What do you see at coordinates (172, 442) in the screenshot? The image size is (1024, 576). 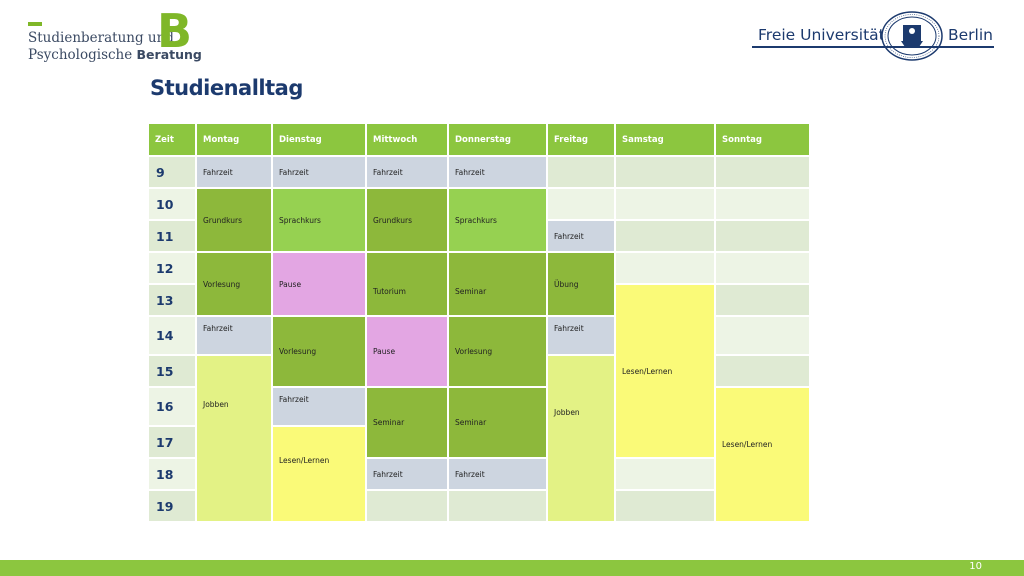 I see `time-cell: 17` at bounding box center [172, 442].